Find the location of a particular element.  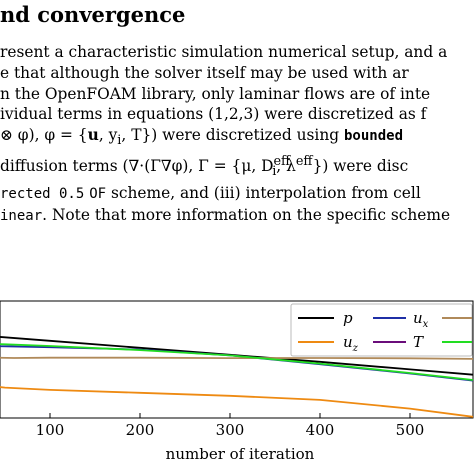

x-tick-label: 200 is located at coordinates (140, 430).